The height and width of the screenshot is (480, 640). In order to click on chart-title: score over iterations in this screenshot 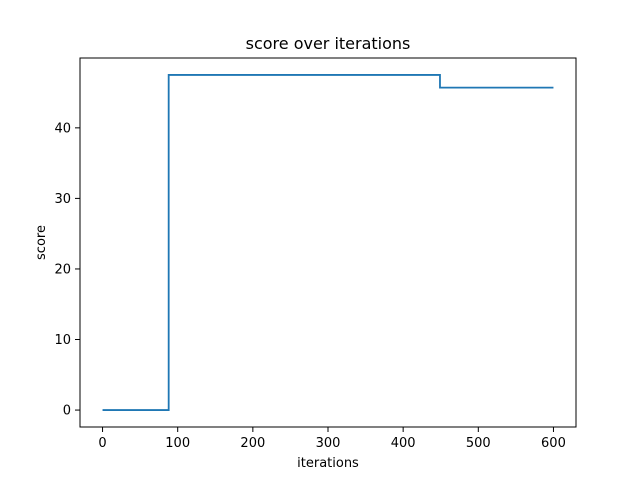, I will do `click(328, 43)`.